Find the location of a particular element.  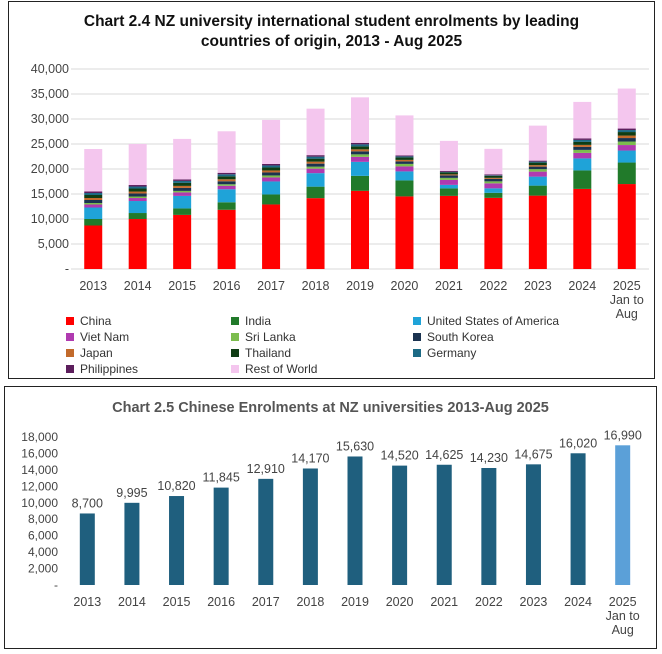

data-label: 11,845 is located at coordinates (220, 478).